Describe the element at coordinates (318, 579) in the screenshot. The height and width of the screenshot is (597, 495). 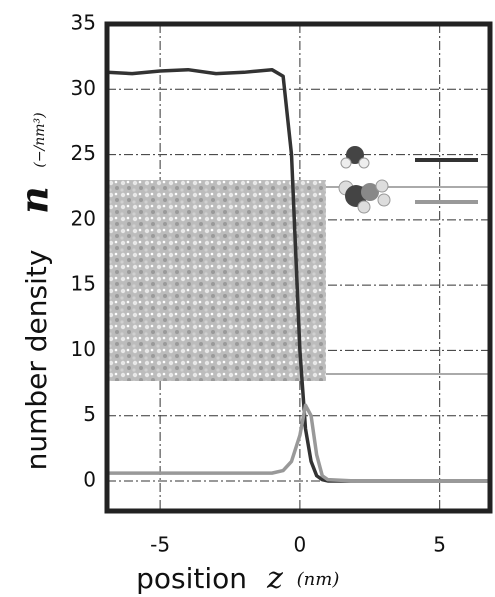
I see `x-unit: (nm)` at that location.